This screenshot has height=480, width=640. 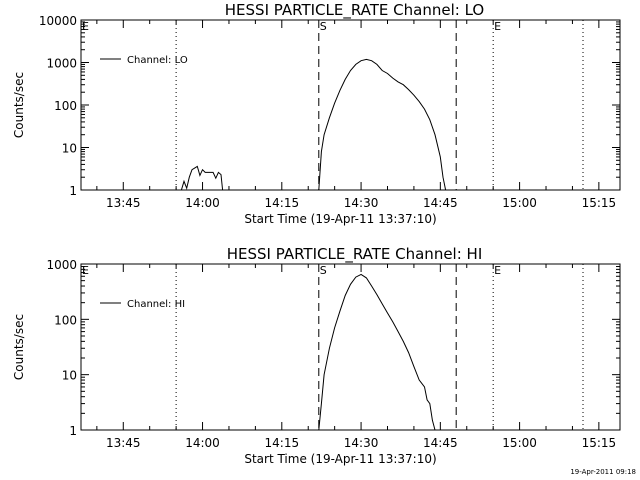 I want to click on plot-timestamp: 19-Apr-2011 09:18, so click(x=603, y=472).